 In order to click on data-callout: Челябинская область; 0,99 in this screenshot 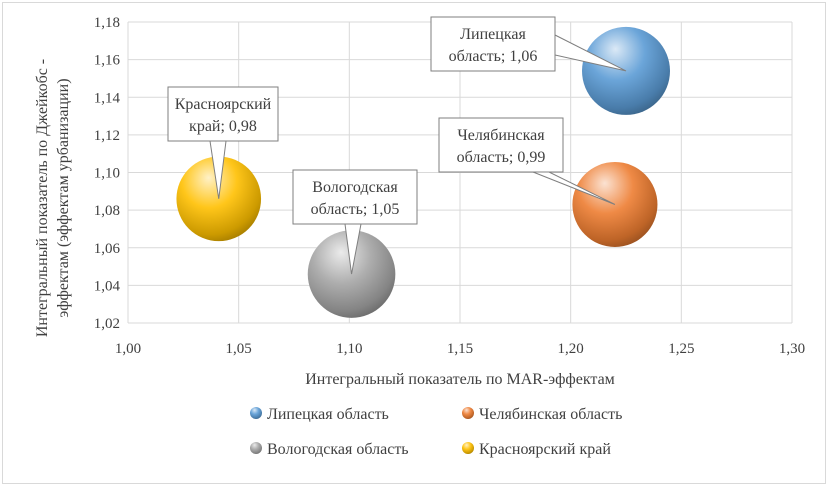, I will do `click(527, 161)`.